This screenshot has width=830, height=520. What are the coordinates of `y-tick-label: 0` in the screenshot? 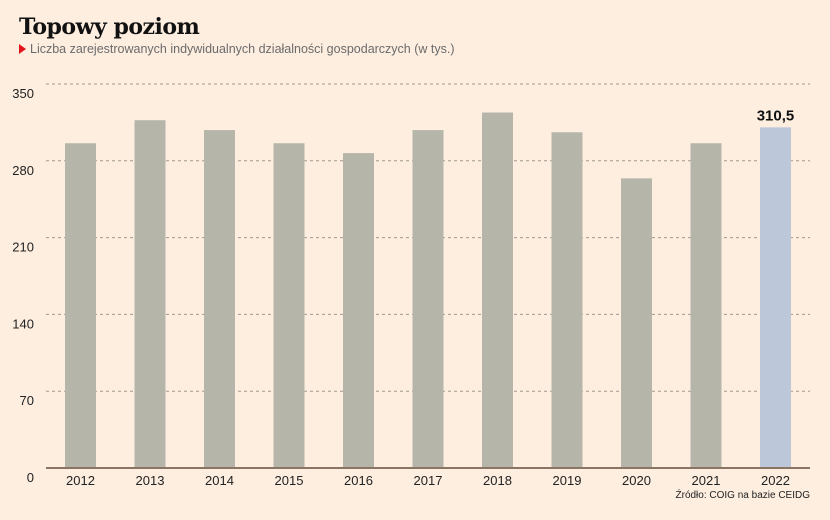 It's located at (30, 477).